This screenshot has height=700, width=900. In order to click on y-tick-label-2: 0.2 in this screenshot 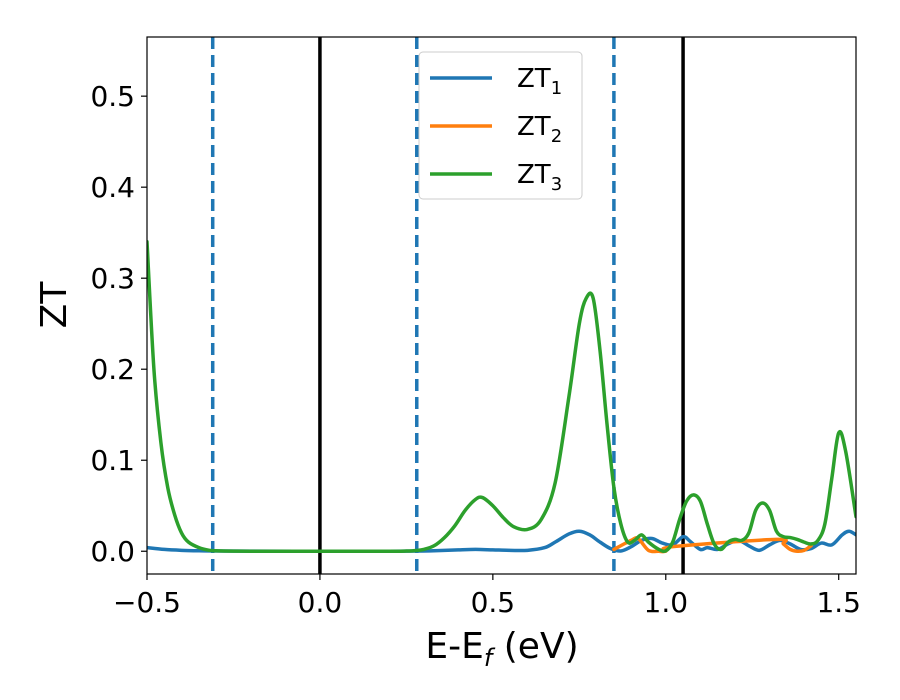, I will do `click(112, 369)`.